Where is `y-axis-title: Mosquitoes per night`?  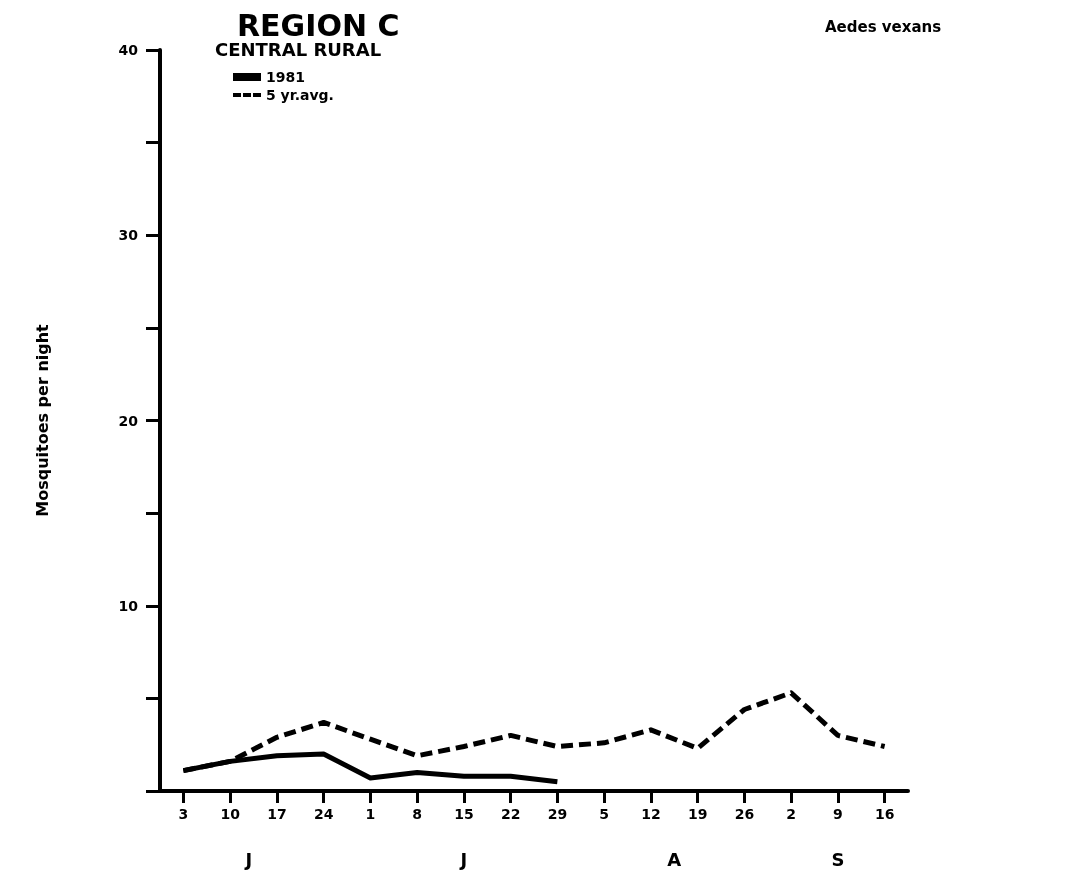
y-axis-title: Mosquitoes per night is located at coordinates (42, 420).